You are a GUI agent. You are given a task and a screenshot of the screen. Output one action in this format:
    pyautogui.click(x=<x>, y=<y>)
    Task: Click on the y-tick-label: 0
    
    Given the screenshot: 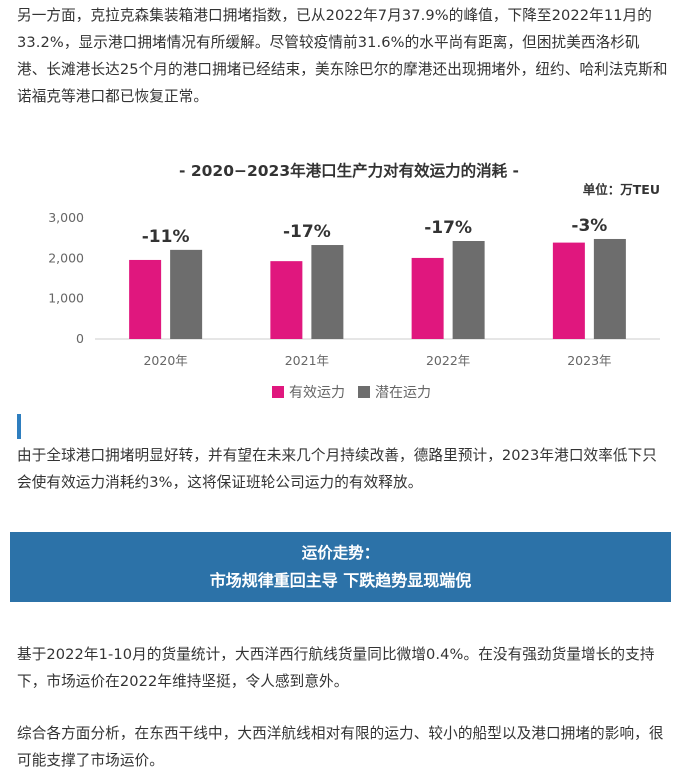 What is the action you would take?
    pyautogui.click(x=80, y=338)
    